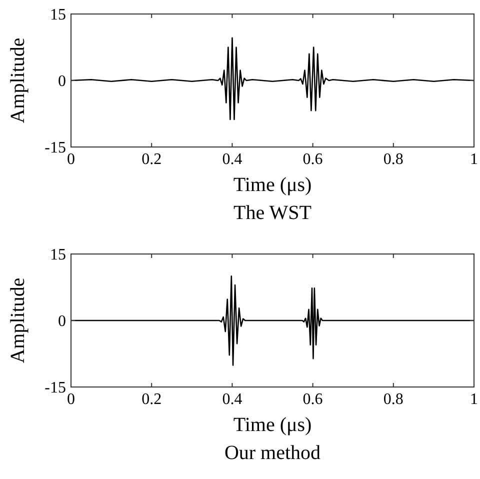  What do you see at coordinates (272, 453) in the screenshot?
I see `text: Our method` at bounding box center [272, 453].